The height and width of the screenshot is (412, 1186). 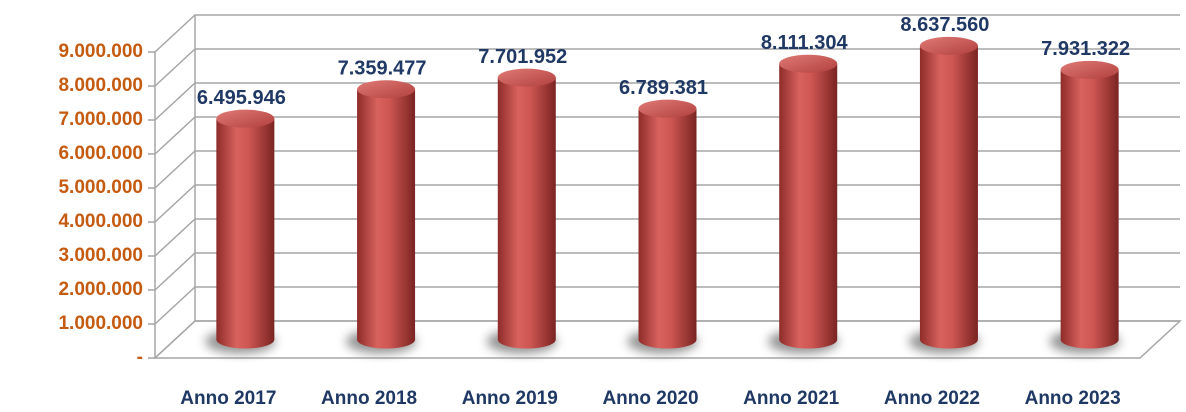 What do you see at coordinates (510, 398) in the screenshot?
I see `x-tick-label: Anno 2019` at bounding box center [510, 398].